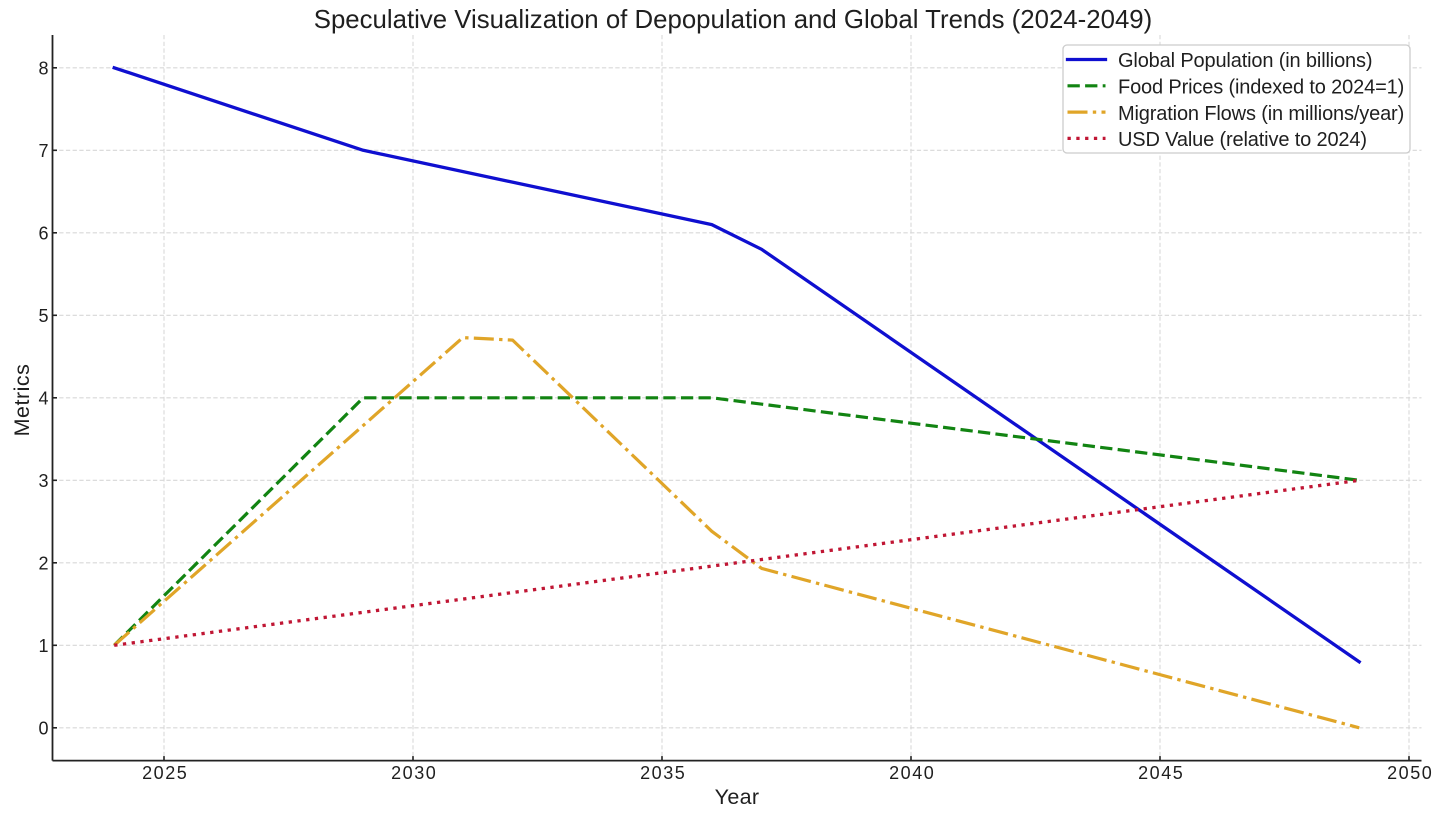 This screenshot has height=824, width=1440. I want to click on svg-text: 2030, so click(414, 773).